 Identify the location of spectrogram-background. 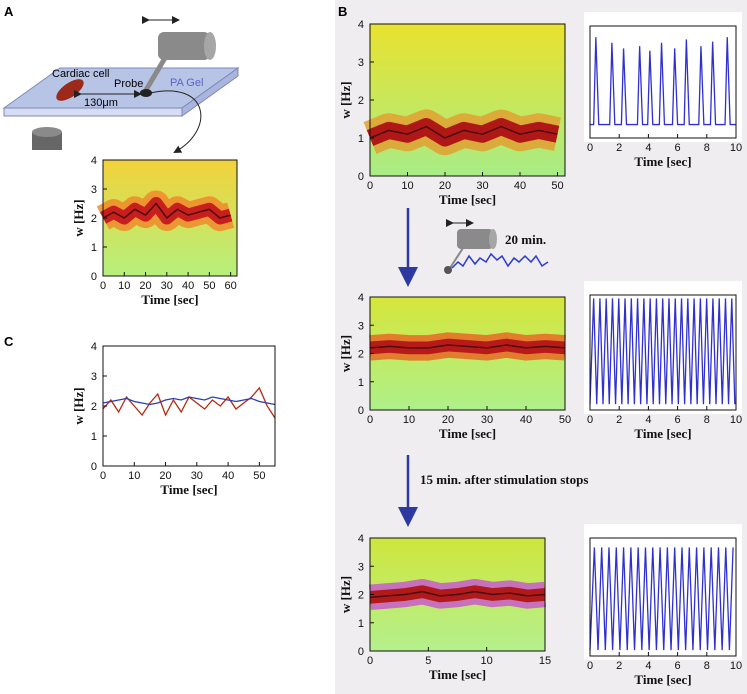
(467, 100).